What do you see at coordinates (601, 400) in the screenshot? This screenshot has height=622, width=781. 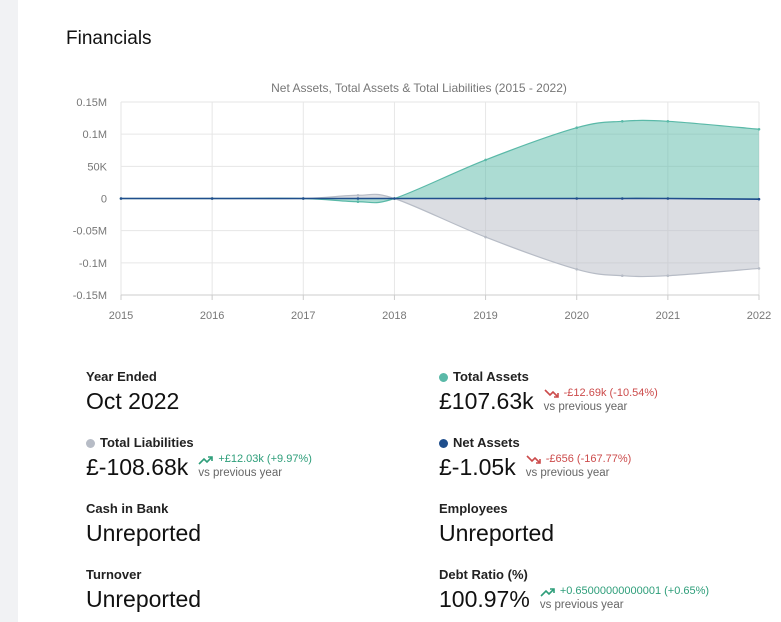 I see `change-indicator: -£12.69k (-10.54%) vs previous year` at bounding box center [601, 400].